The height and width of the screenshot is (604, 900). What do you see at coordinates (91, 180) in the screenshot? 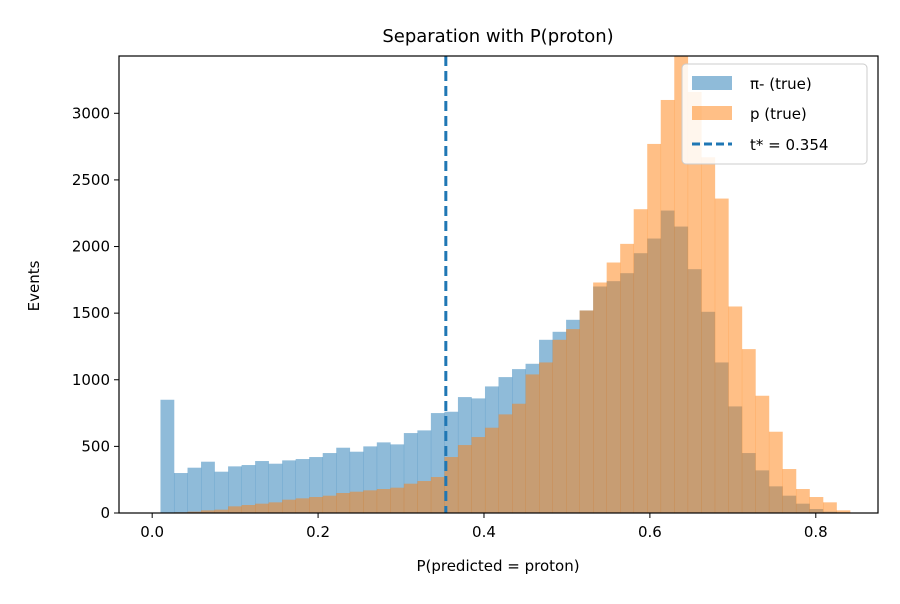
I see `y-tick-label: 2500` at bounding box center [91, 180].